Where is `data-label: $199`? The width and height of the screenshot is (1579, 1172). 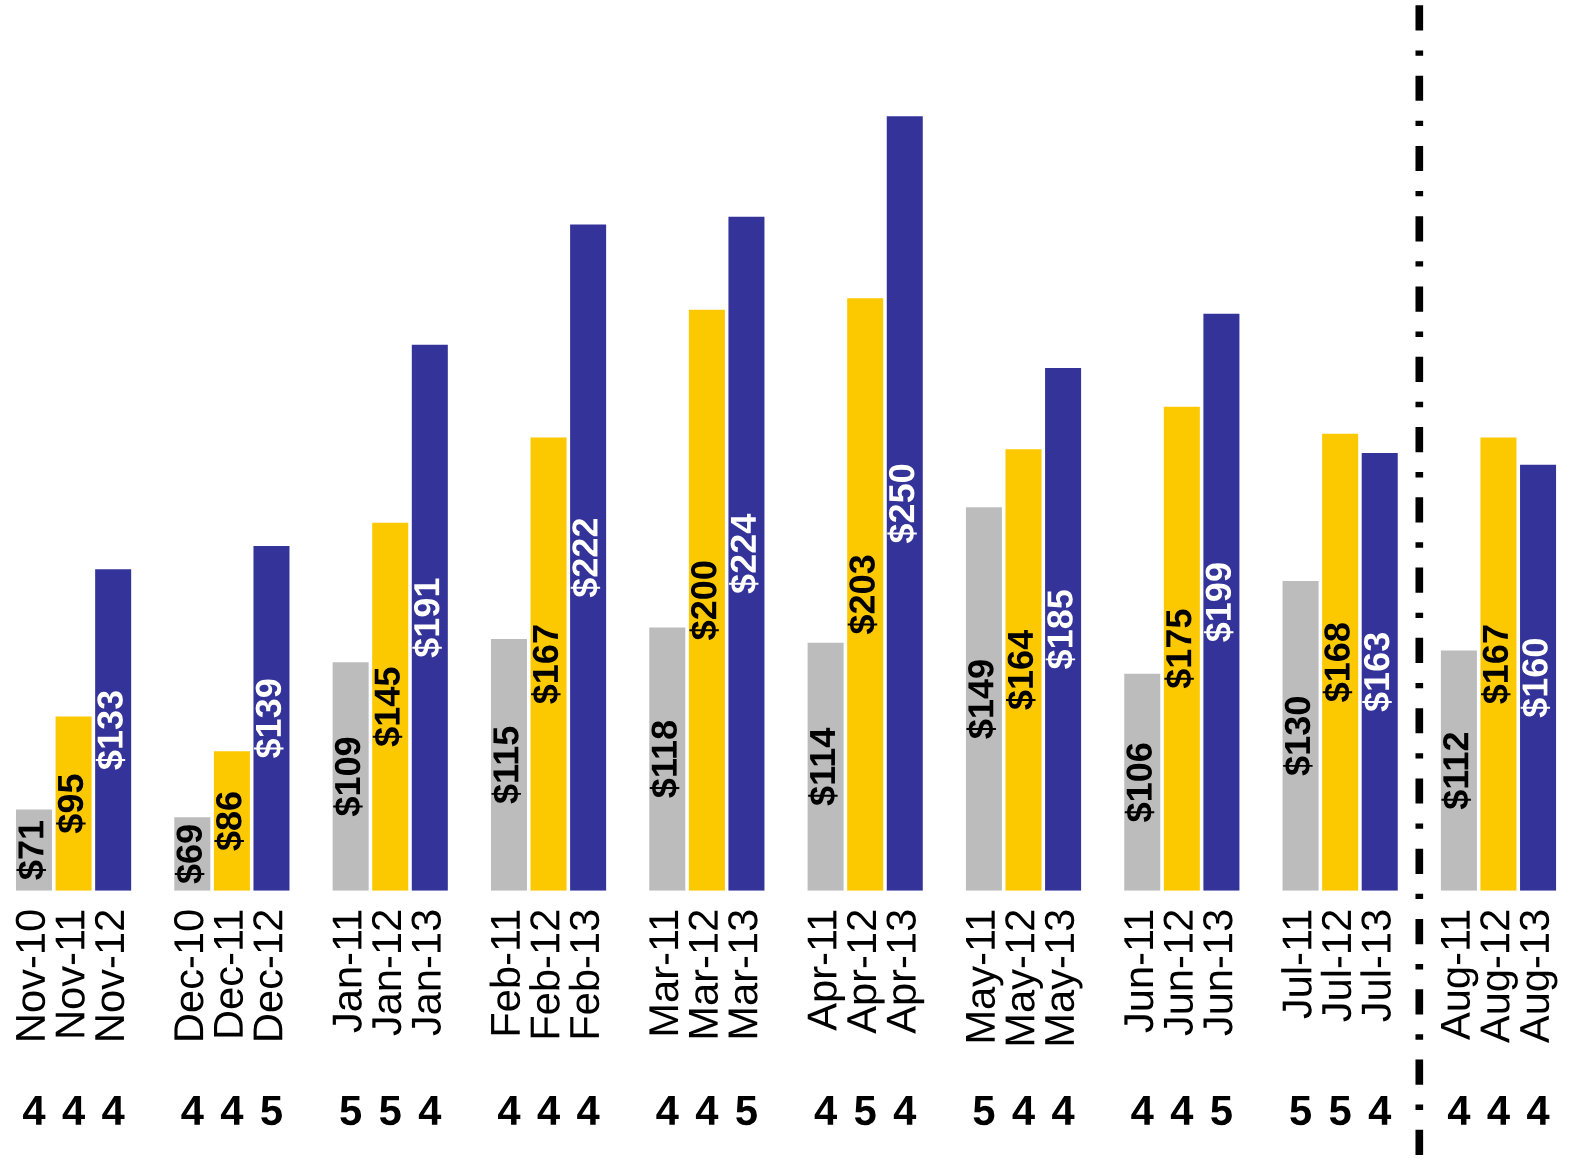
data-label: $199 is located at coordinates (1218, 602).